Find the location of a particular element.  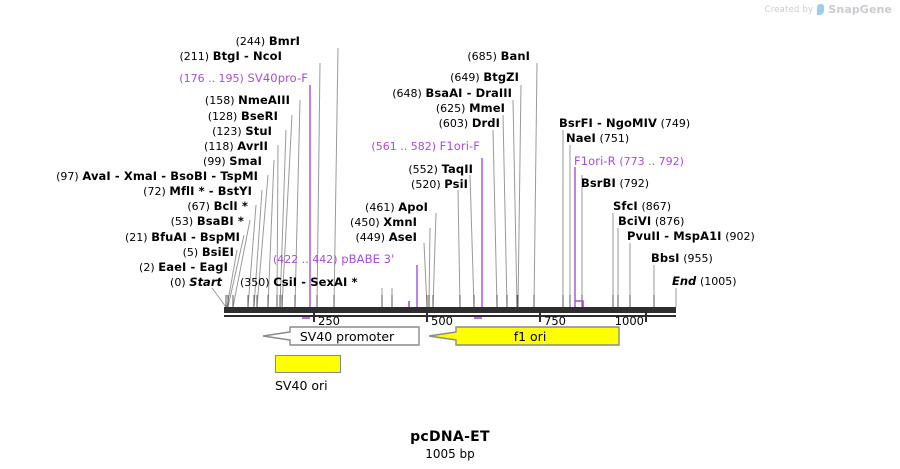

watermark-brand-text: SnapGene is located at coordinates (860, 9).